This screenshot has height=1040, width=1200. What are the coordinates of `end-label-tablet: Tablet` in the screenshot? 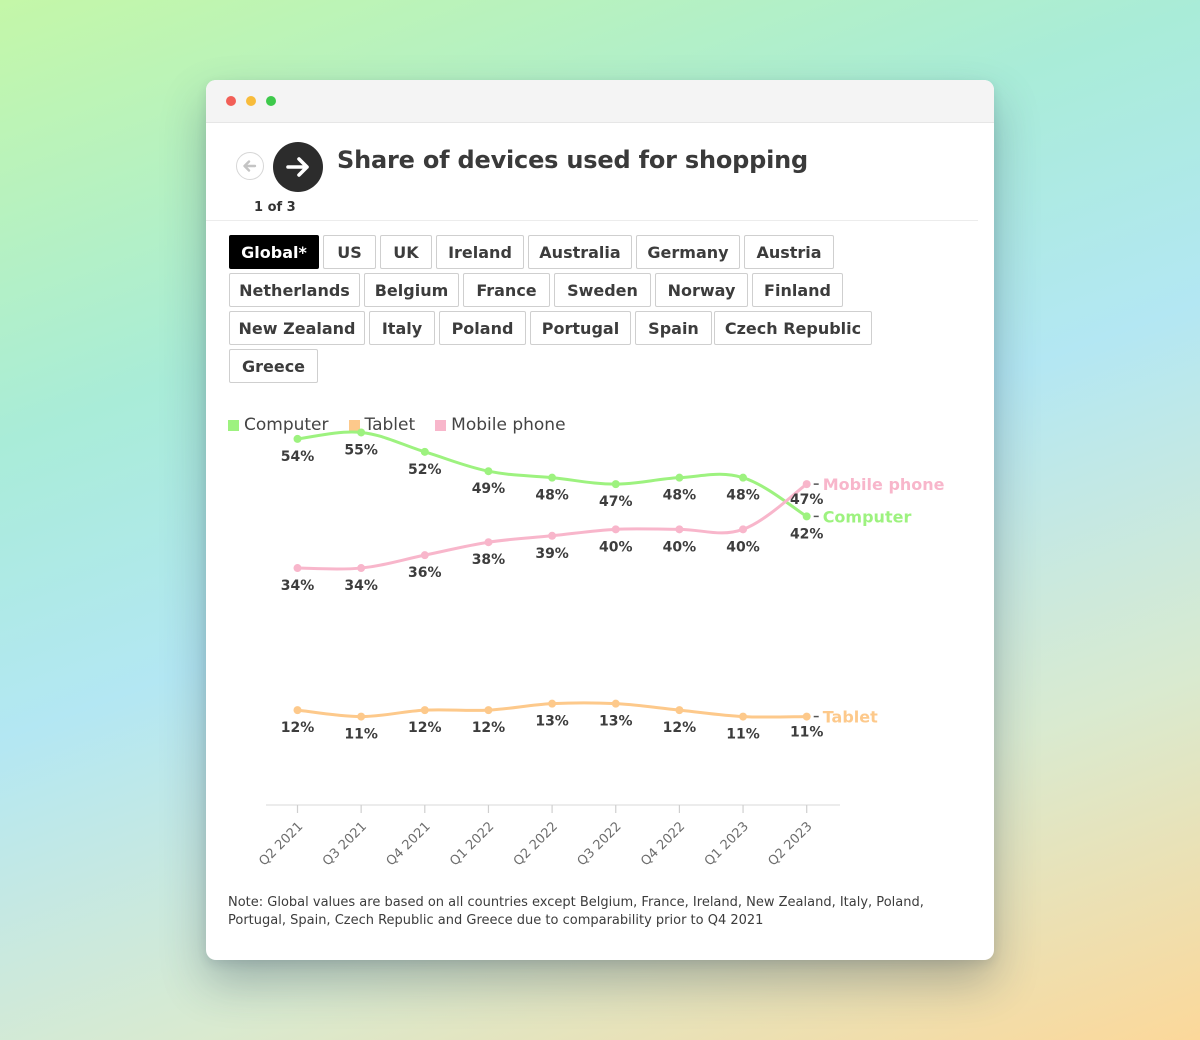 It's located at (850, 717).